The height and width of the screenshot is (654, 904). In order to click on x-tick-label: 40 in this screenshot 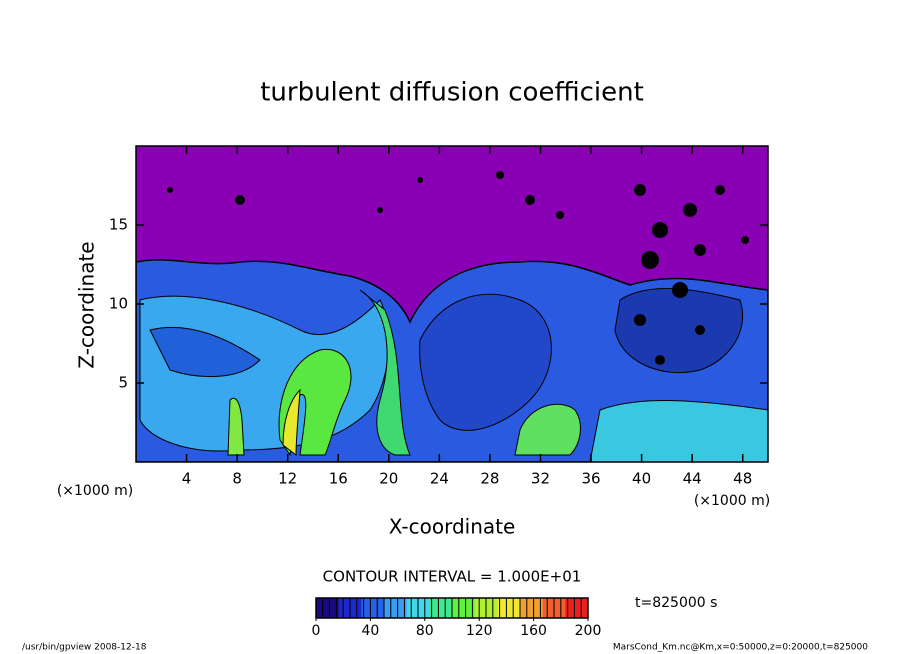, I will do `click(641, 479)`.